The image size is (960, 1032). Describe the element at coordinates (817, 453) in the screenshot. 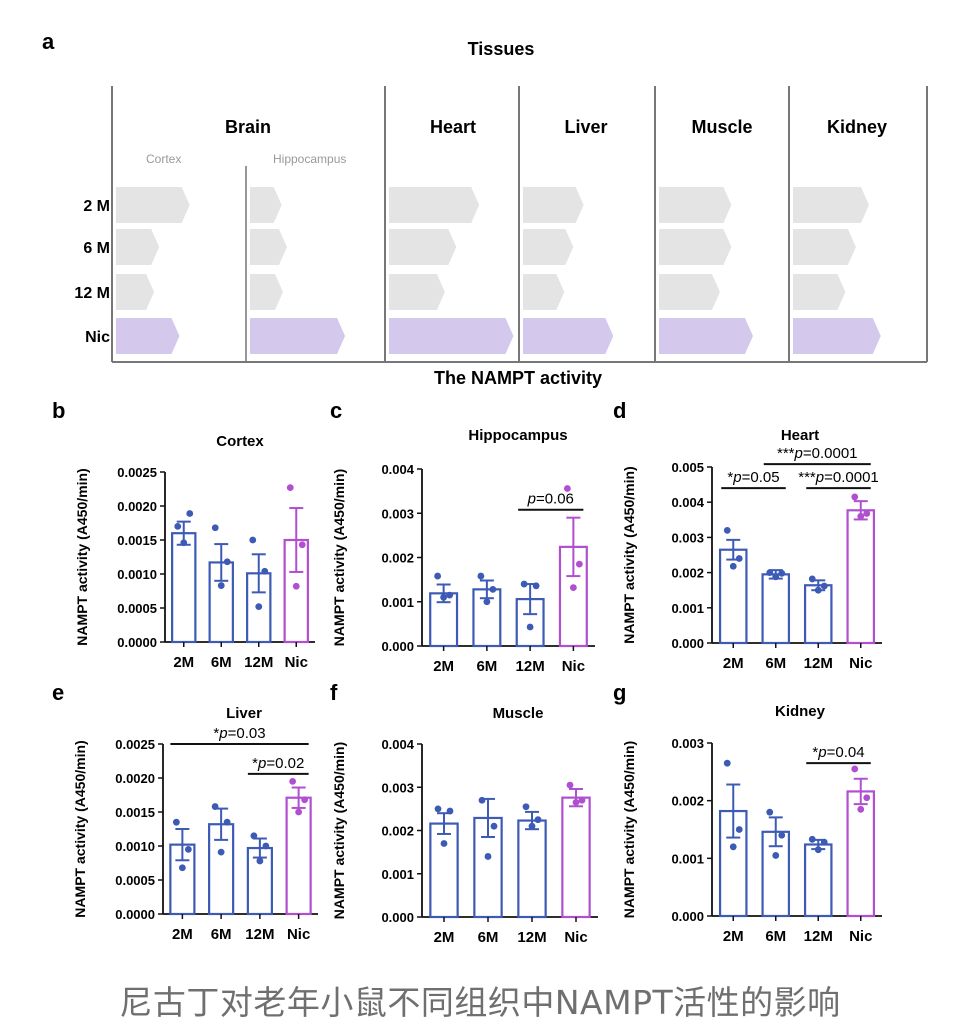

I see `significance-label: ***p=0.0001` at that location.